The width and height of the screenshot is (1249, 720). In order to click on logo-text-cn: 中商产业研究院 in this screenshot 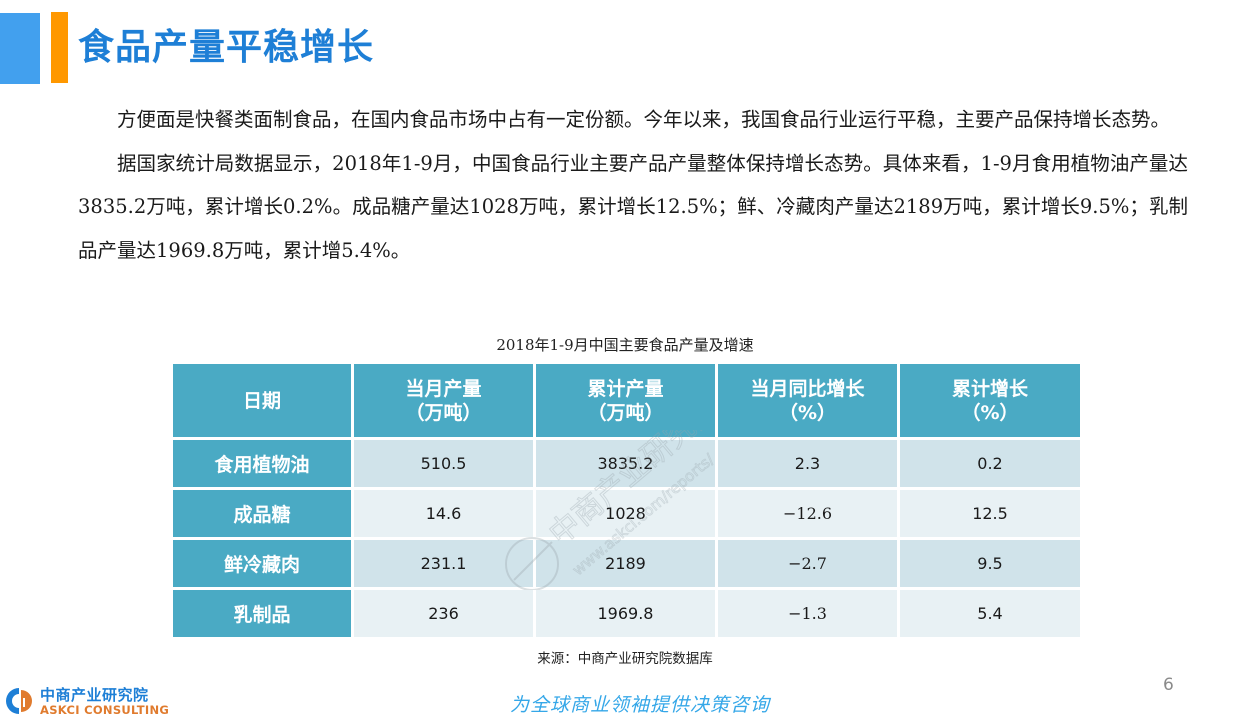, I will do `click(94, 695)`.